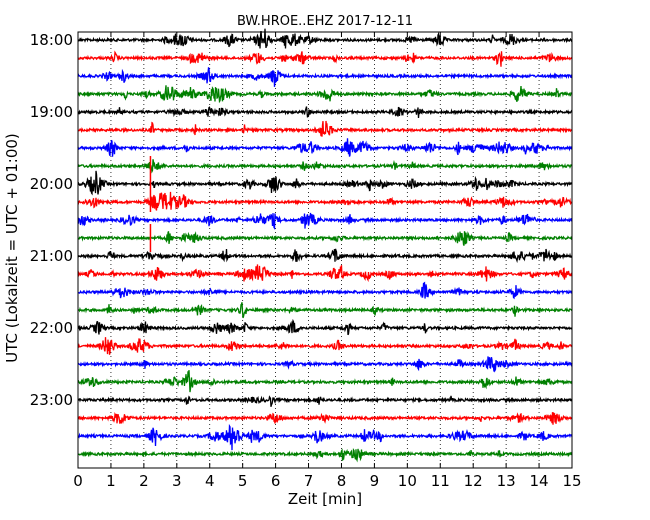 The height and width of the screenshot is (520, 650). What do you see at coordinates (325, 183) in the screenshot?
I see `trace-row-2000` at bounding box center [325, 183].